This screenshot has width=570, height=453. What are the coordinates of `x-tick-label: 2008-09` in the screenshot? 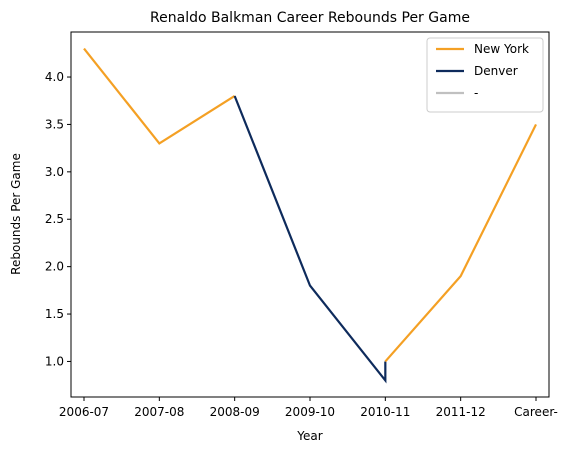 It's located at (235, 412).